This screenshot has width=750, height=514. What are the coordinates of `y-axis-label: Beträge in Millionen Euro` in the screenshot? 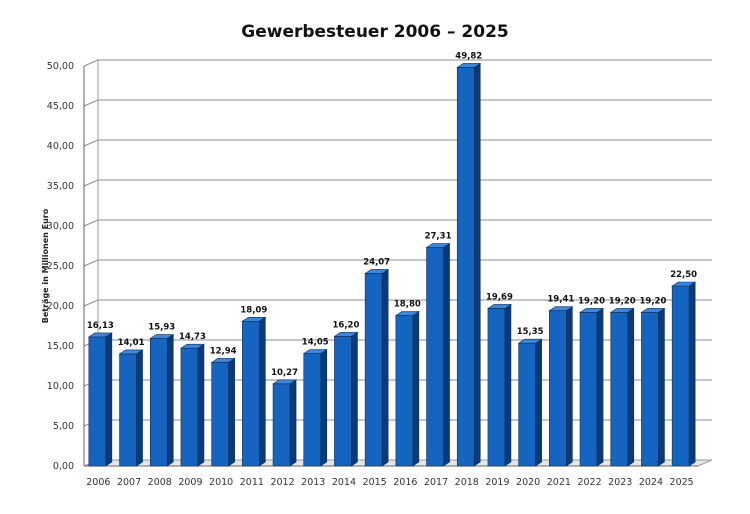 It's located at (45, 265).